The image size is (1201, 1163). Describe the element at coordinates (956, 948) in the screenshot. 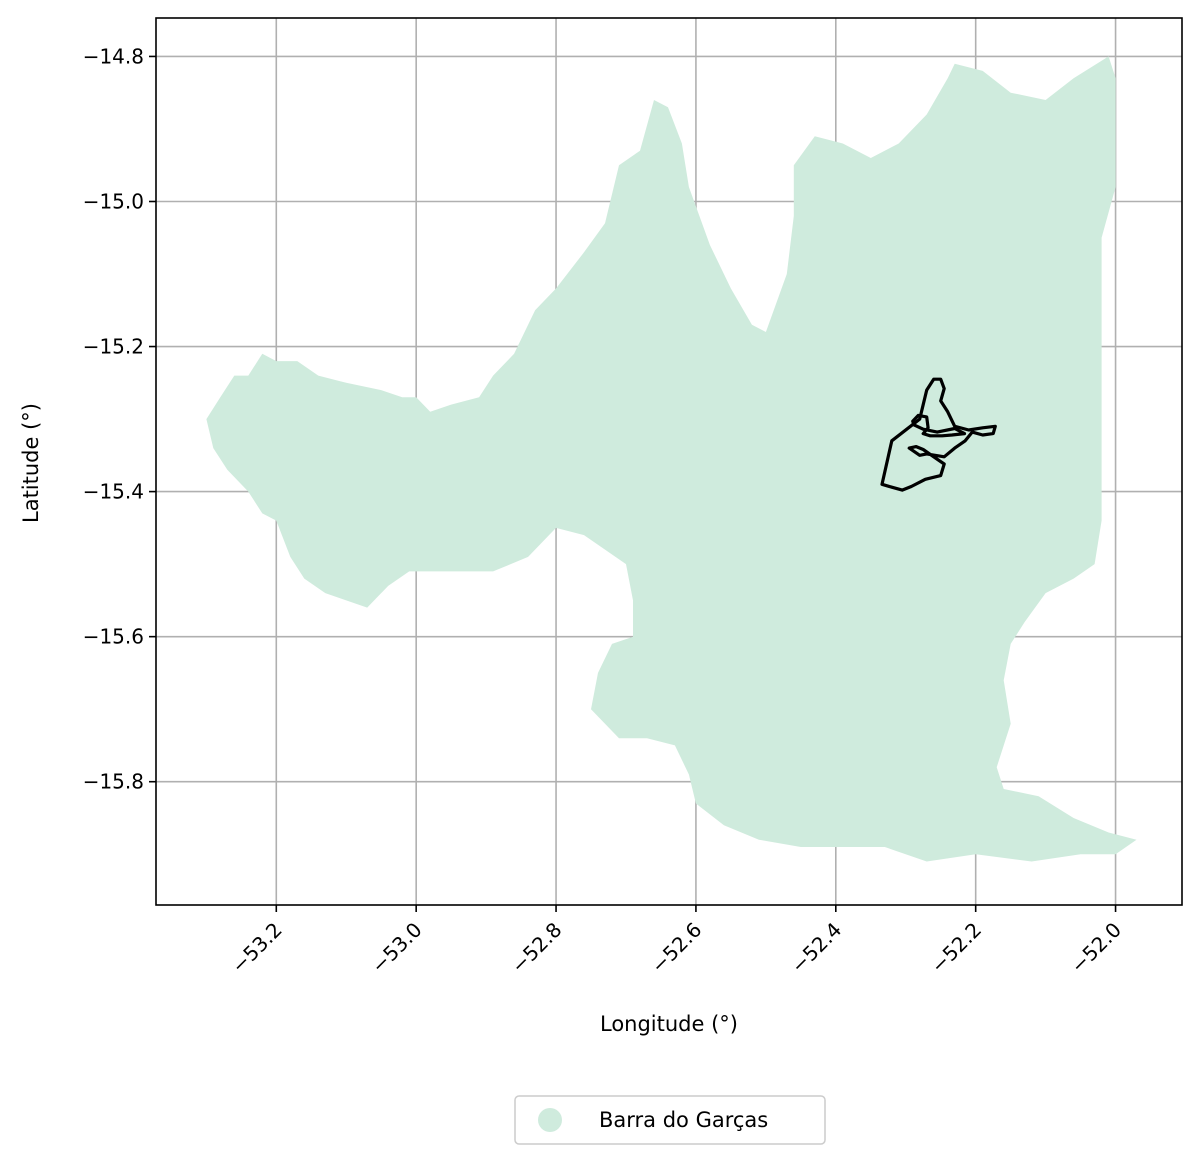

I see `x-tick-label: −52.2` at that location.